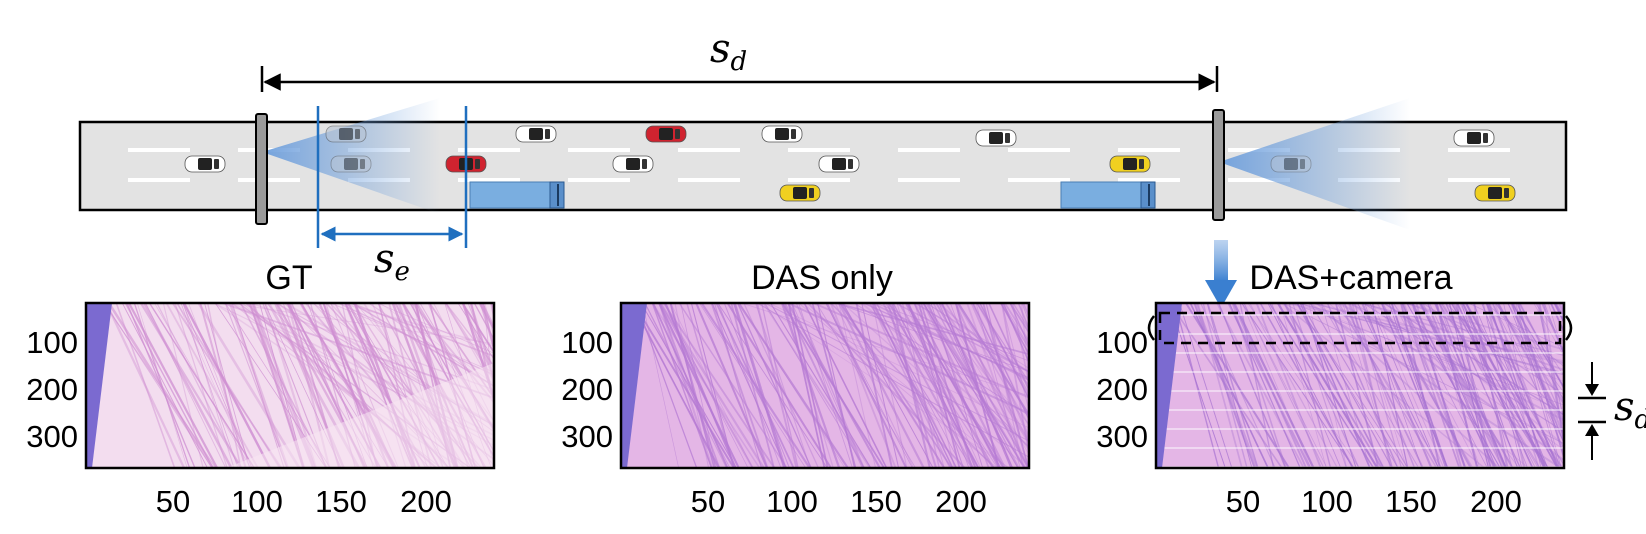 Image resolution: width=1646 pixels, height=534 pixels. Describe the element at coordinates (1360, 328) in the screenshot. I see `highlight-band` at that location.